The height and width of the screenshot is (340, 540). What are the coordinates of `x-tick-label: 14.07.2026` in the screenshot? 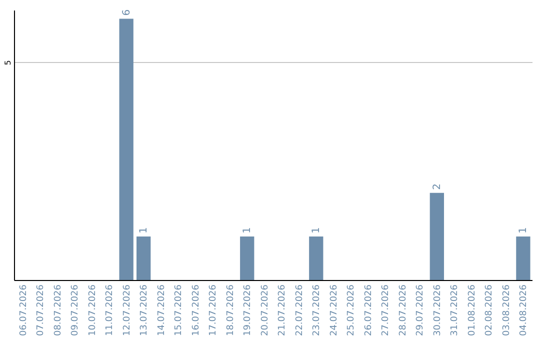 It's located at (161, 310).